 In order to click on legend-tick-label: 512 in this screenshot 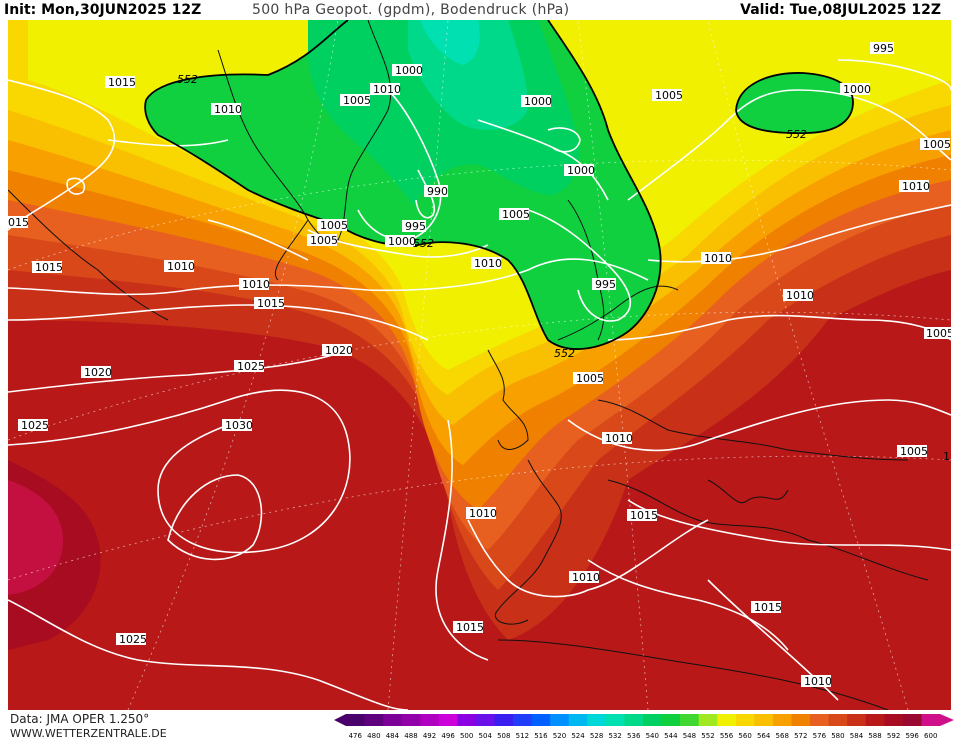, I will do `click(522, 736)`.